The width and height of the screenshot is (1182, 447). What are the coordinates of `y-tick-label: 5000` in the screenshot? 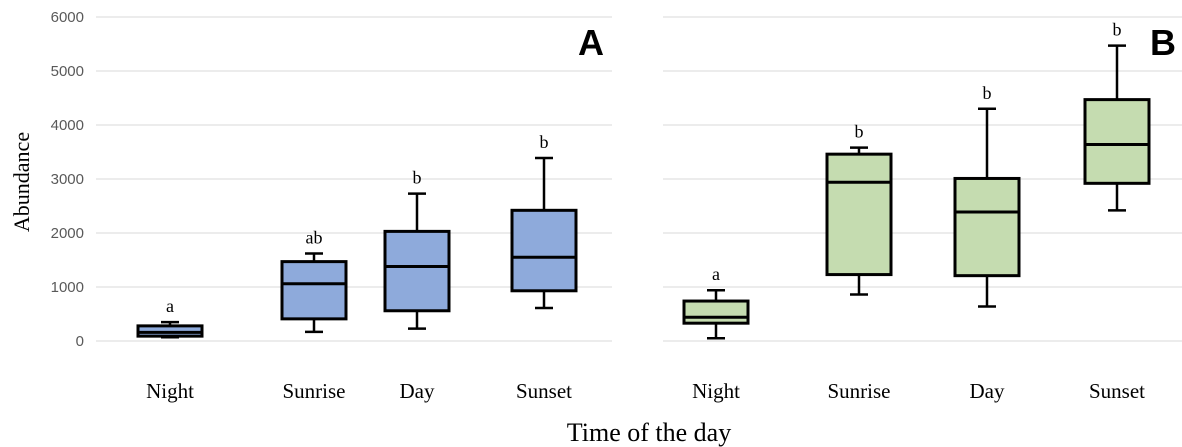 It's located at (67, 71).